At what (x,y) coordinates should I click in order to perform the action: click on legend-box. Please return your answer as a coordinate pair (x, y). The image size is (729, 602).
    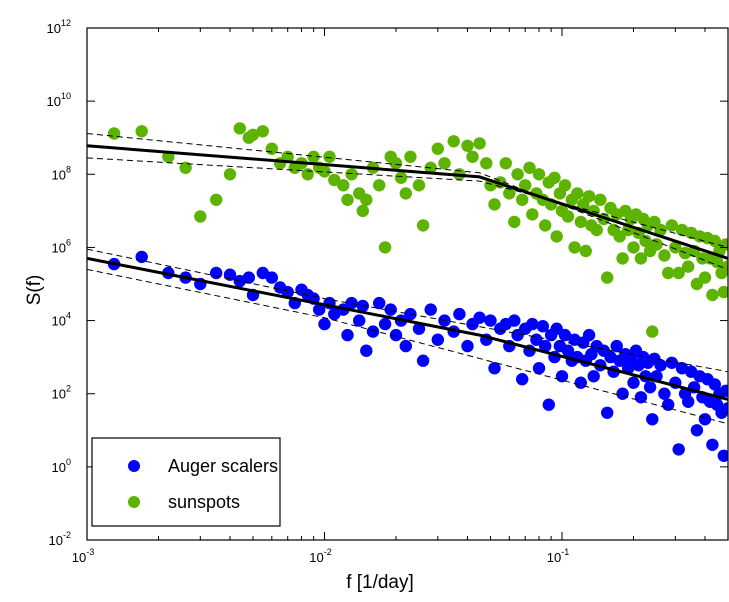
    Looking at the image, I should click on (186, 482).